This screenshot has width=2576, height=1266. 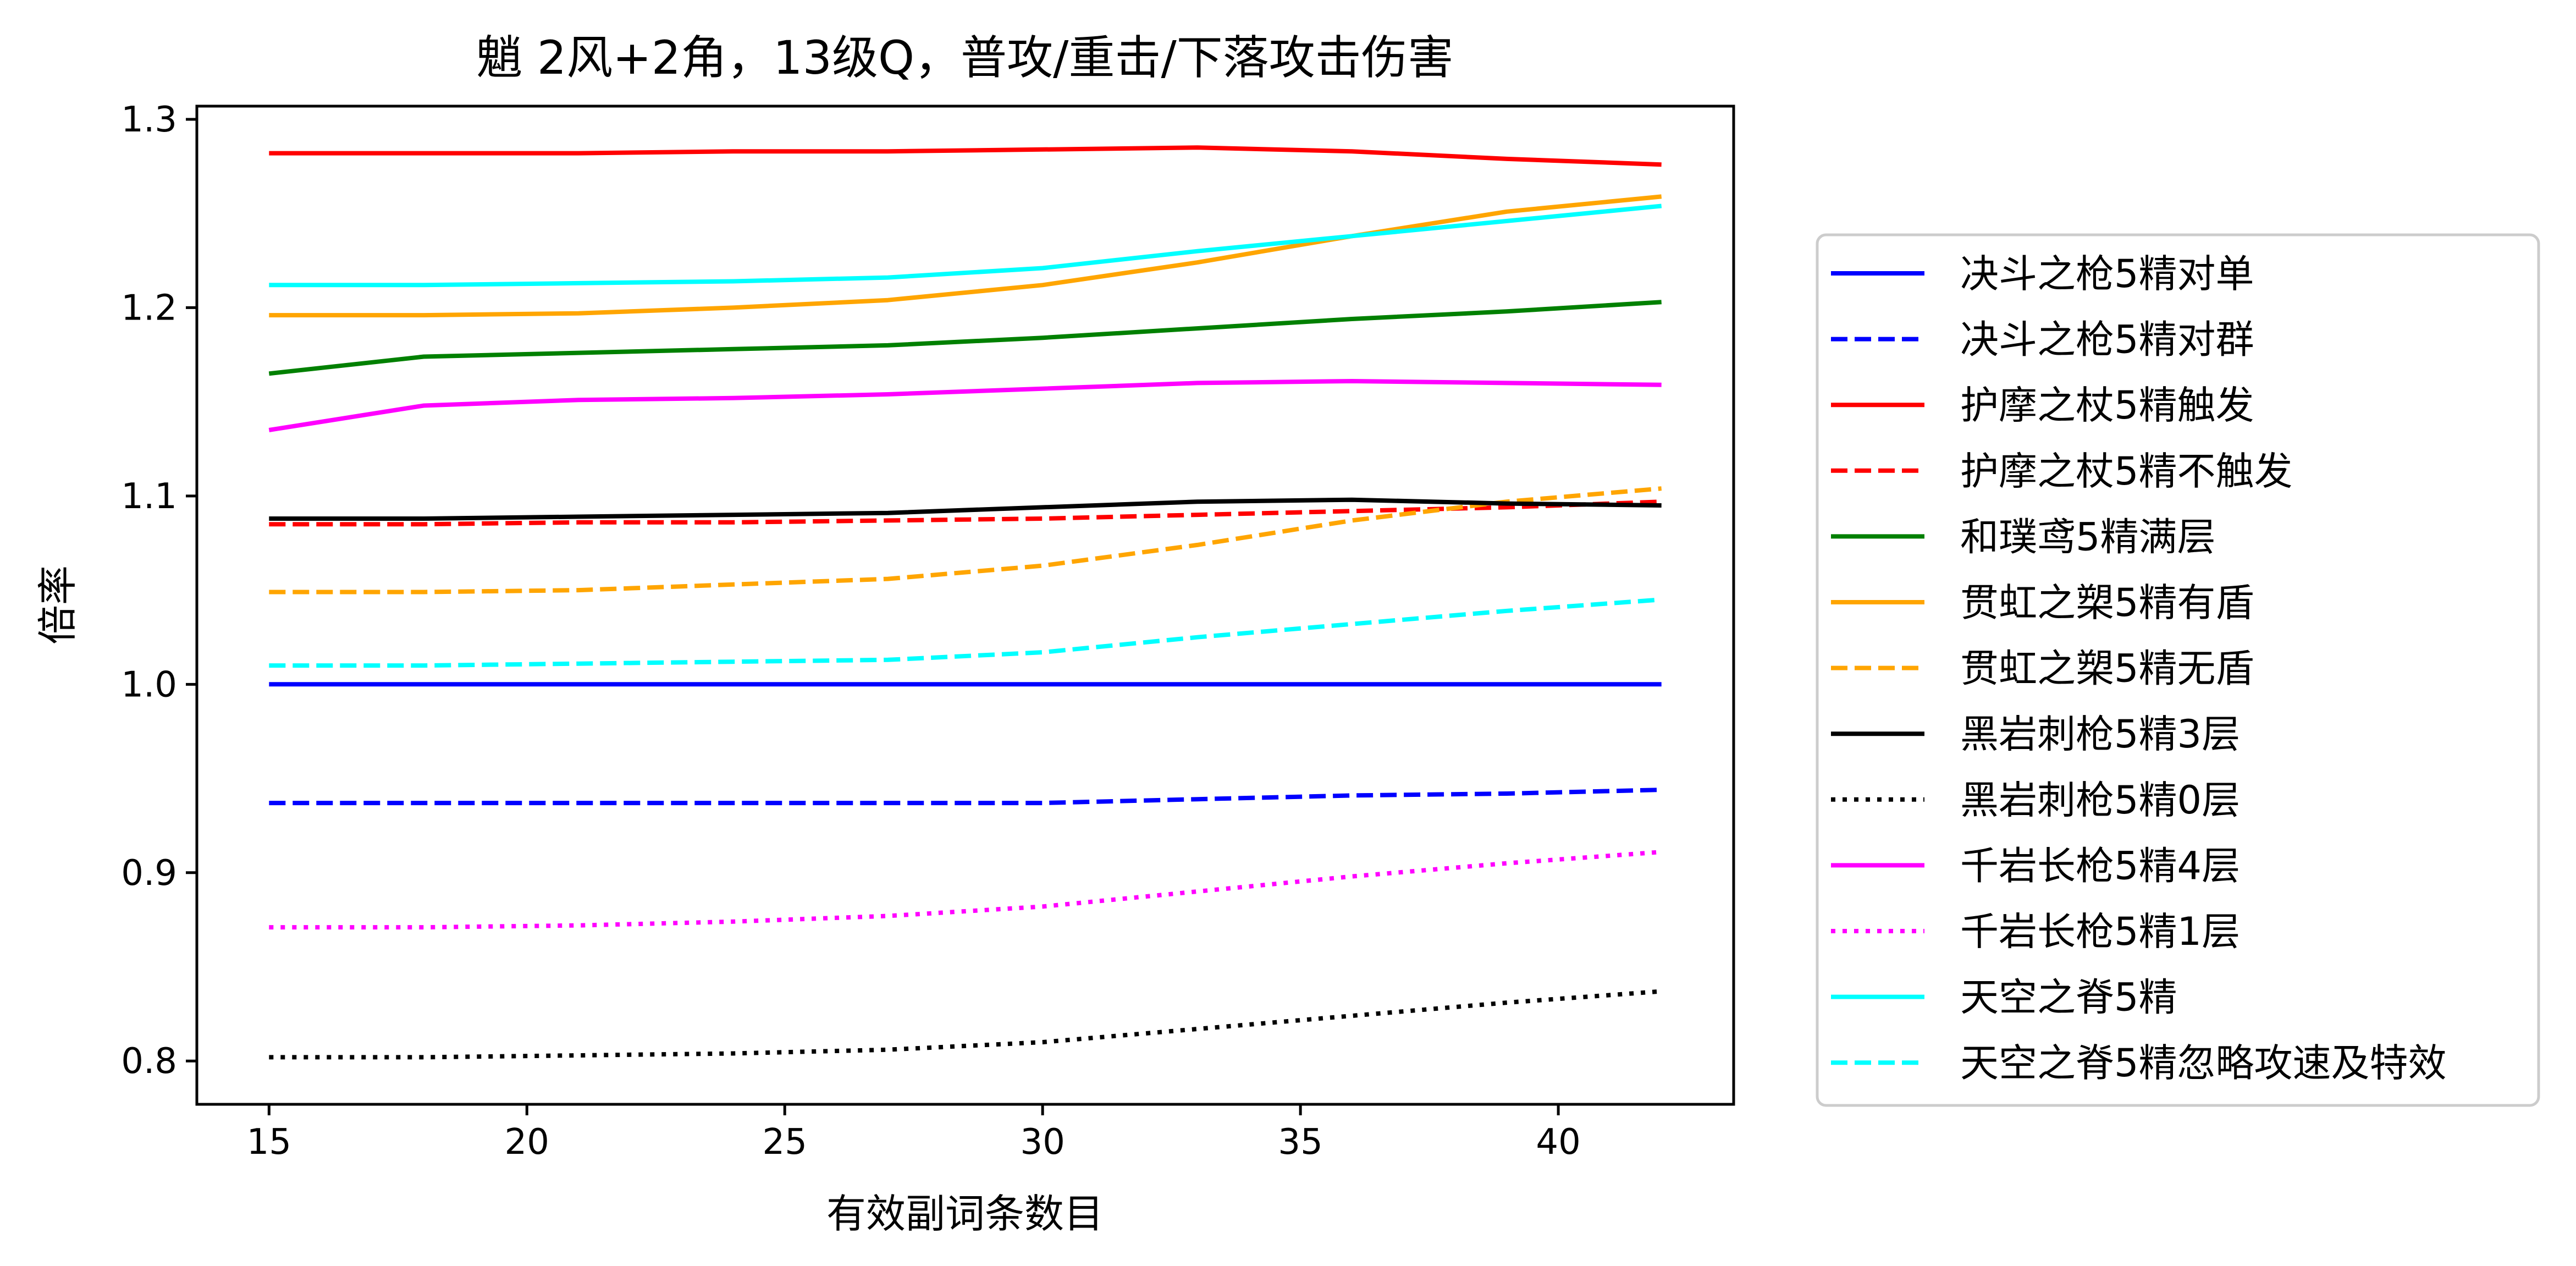 I want to click on x-tick-label: 15, so click(x=269, y=1143).